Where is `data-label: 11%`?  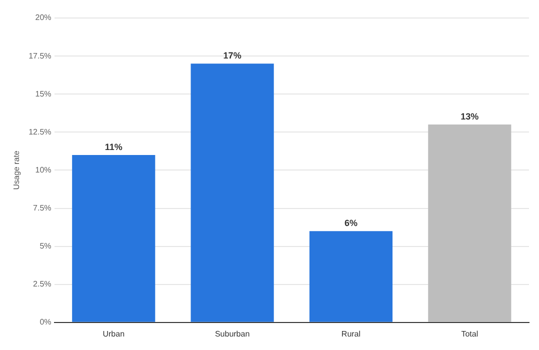
data-label: 11% is located at coordinates (113, 147).